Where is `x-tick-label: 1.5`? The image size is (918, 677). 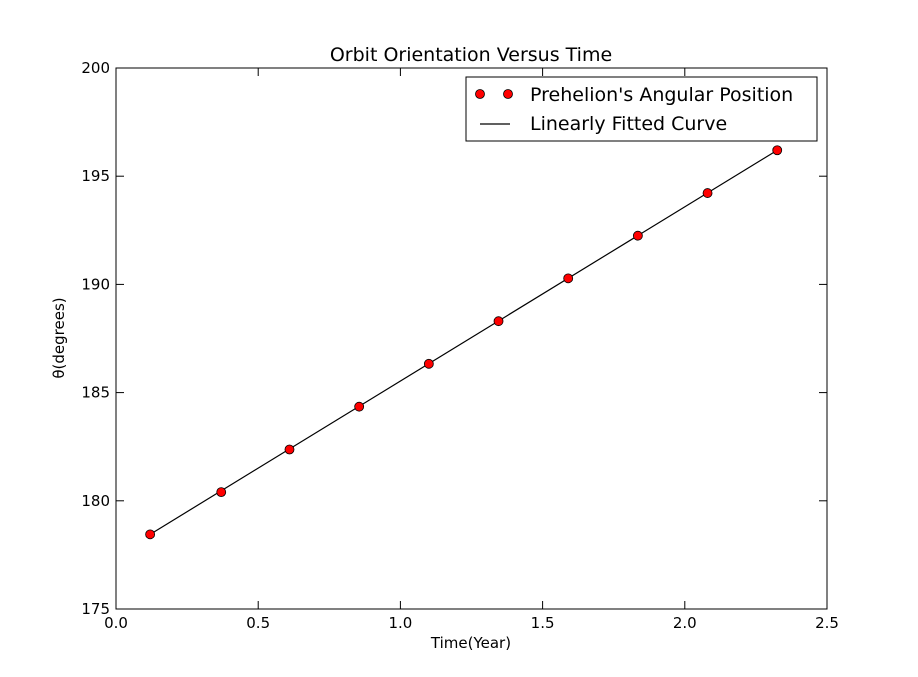
x-tick-label: 1.5 is located at coordinates (543, 623).